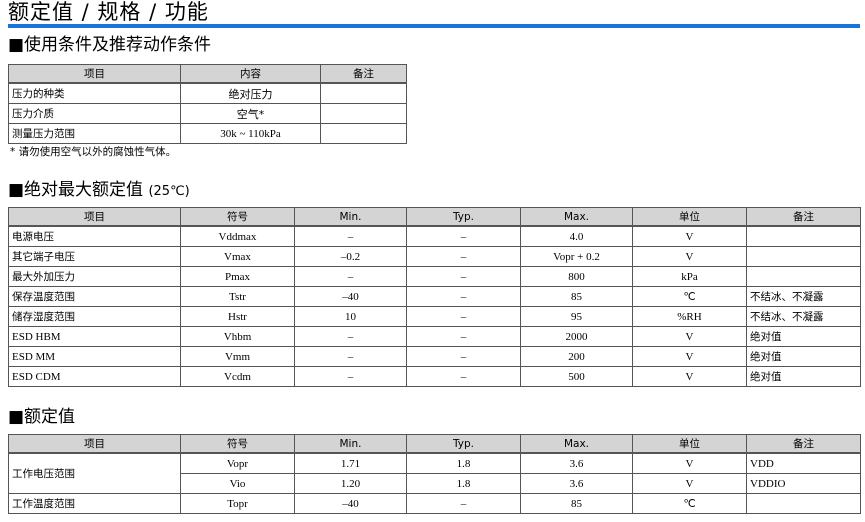  I want to click on table-cell: 4.0, so click(576, 236).